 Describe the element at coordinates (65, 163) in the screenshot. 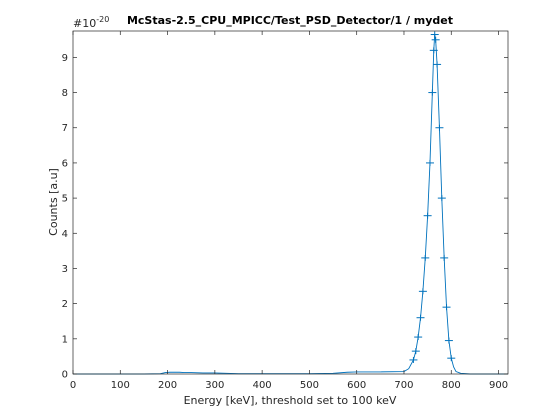

I see `y-tick-label: 6` at that location.